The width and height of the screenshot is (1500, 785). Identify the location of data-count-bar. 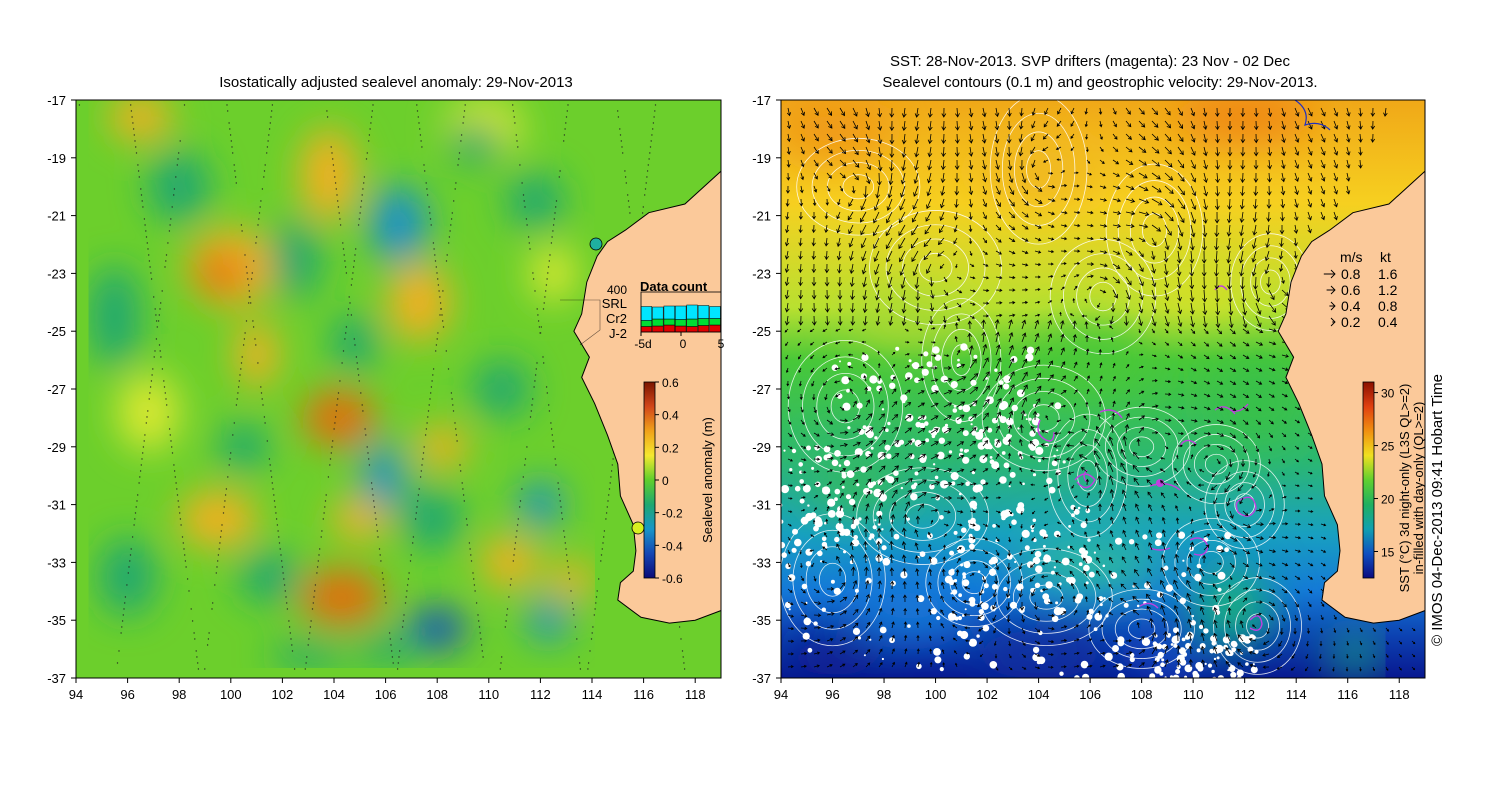
(715, 322).